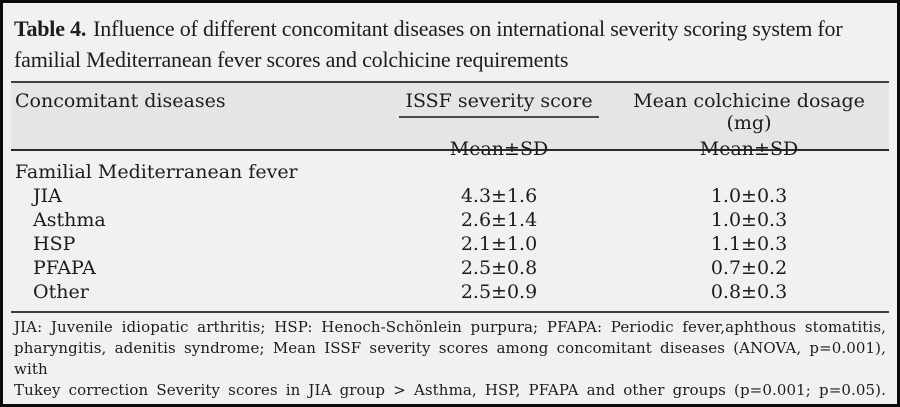  I want to click on column-header-colchicine: Mean colchicine dosage (mg), so click(749, 112).